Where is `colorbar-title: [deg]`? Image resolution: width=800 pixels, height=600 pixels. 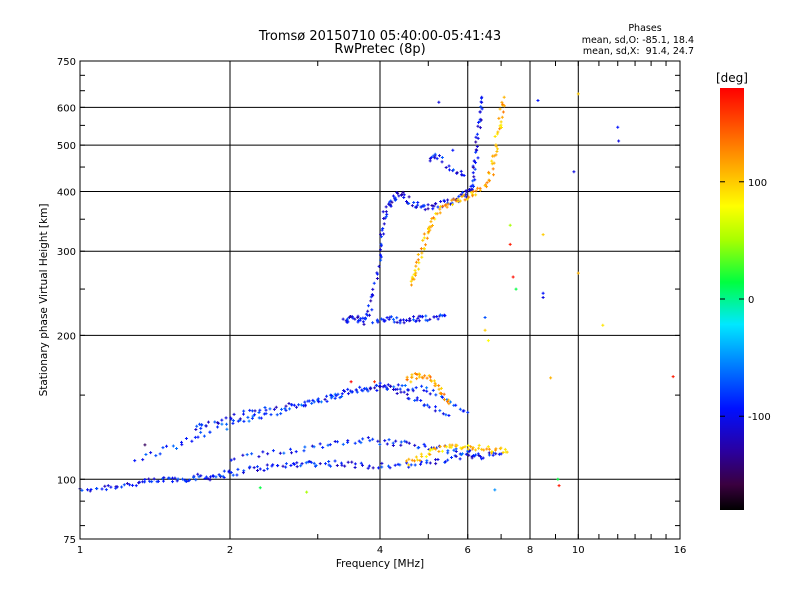
colorbar-title: [deg] is located at coordinates (732, 78).